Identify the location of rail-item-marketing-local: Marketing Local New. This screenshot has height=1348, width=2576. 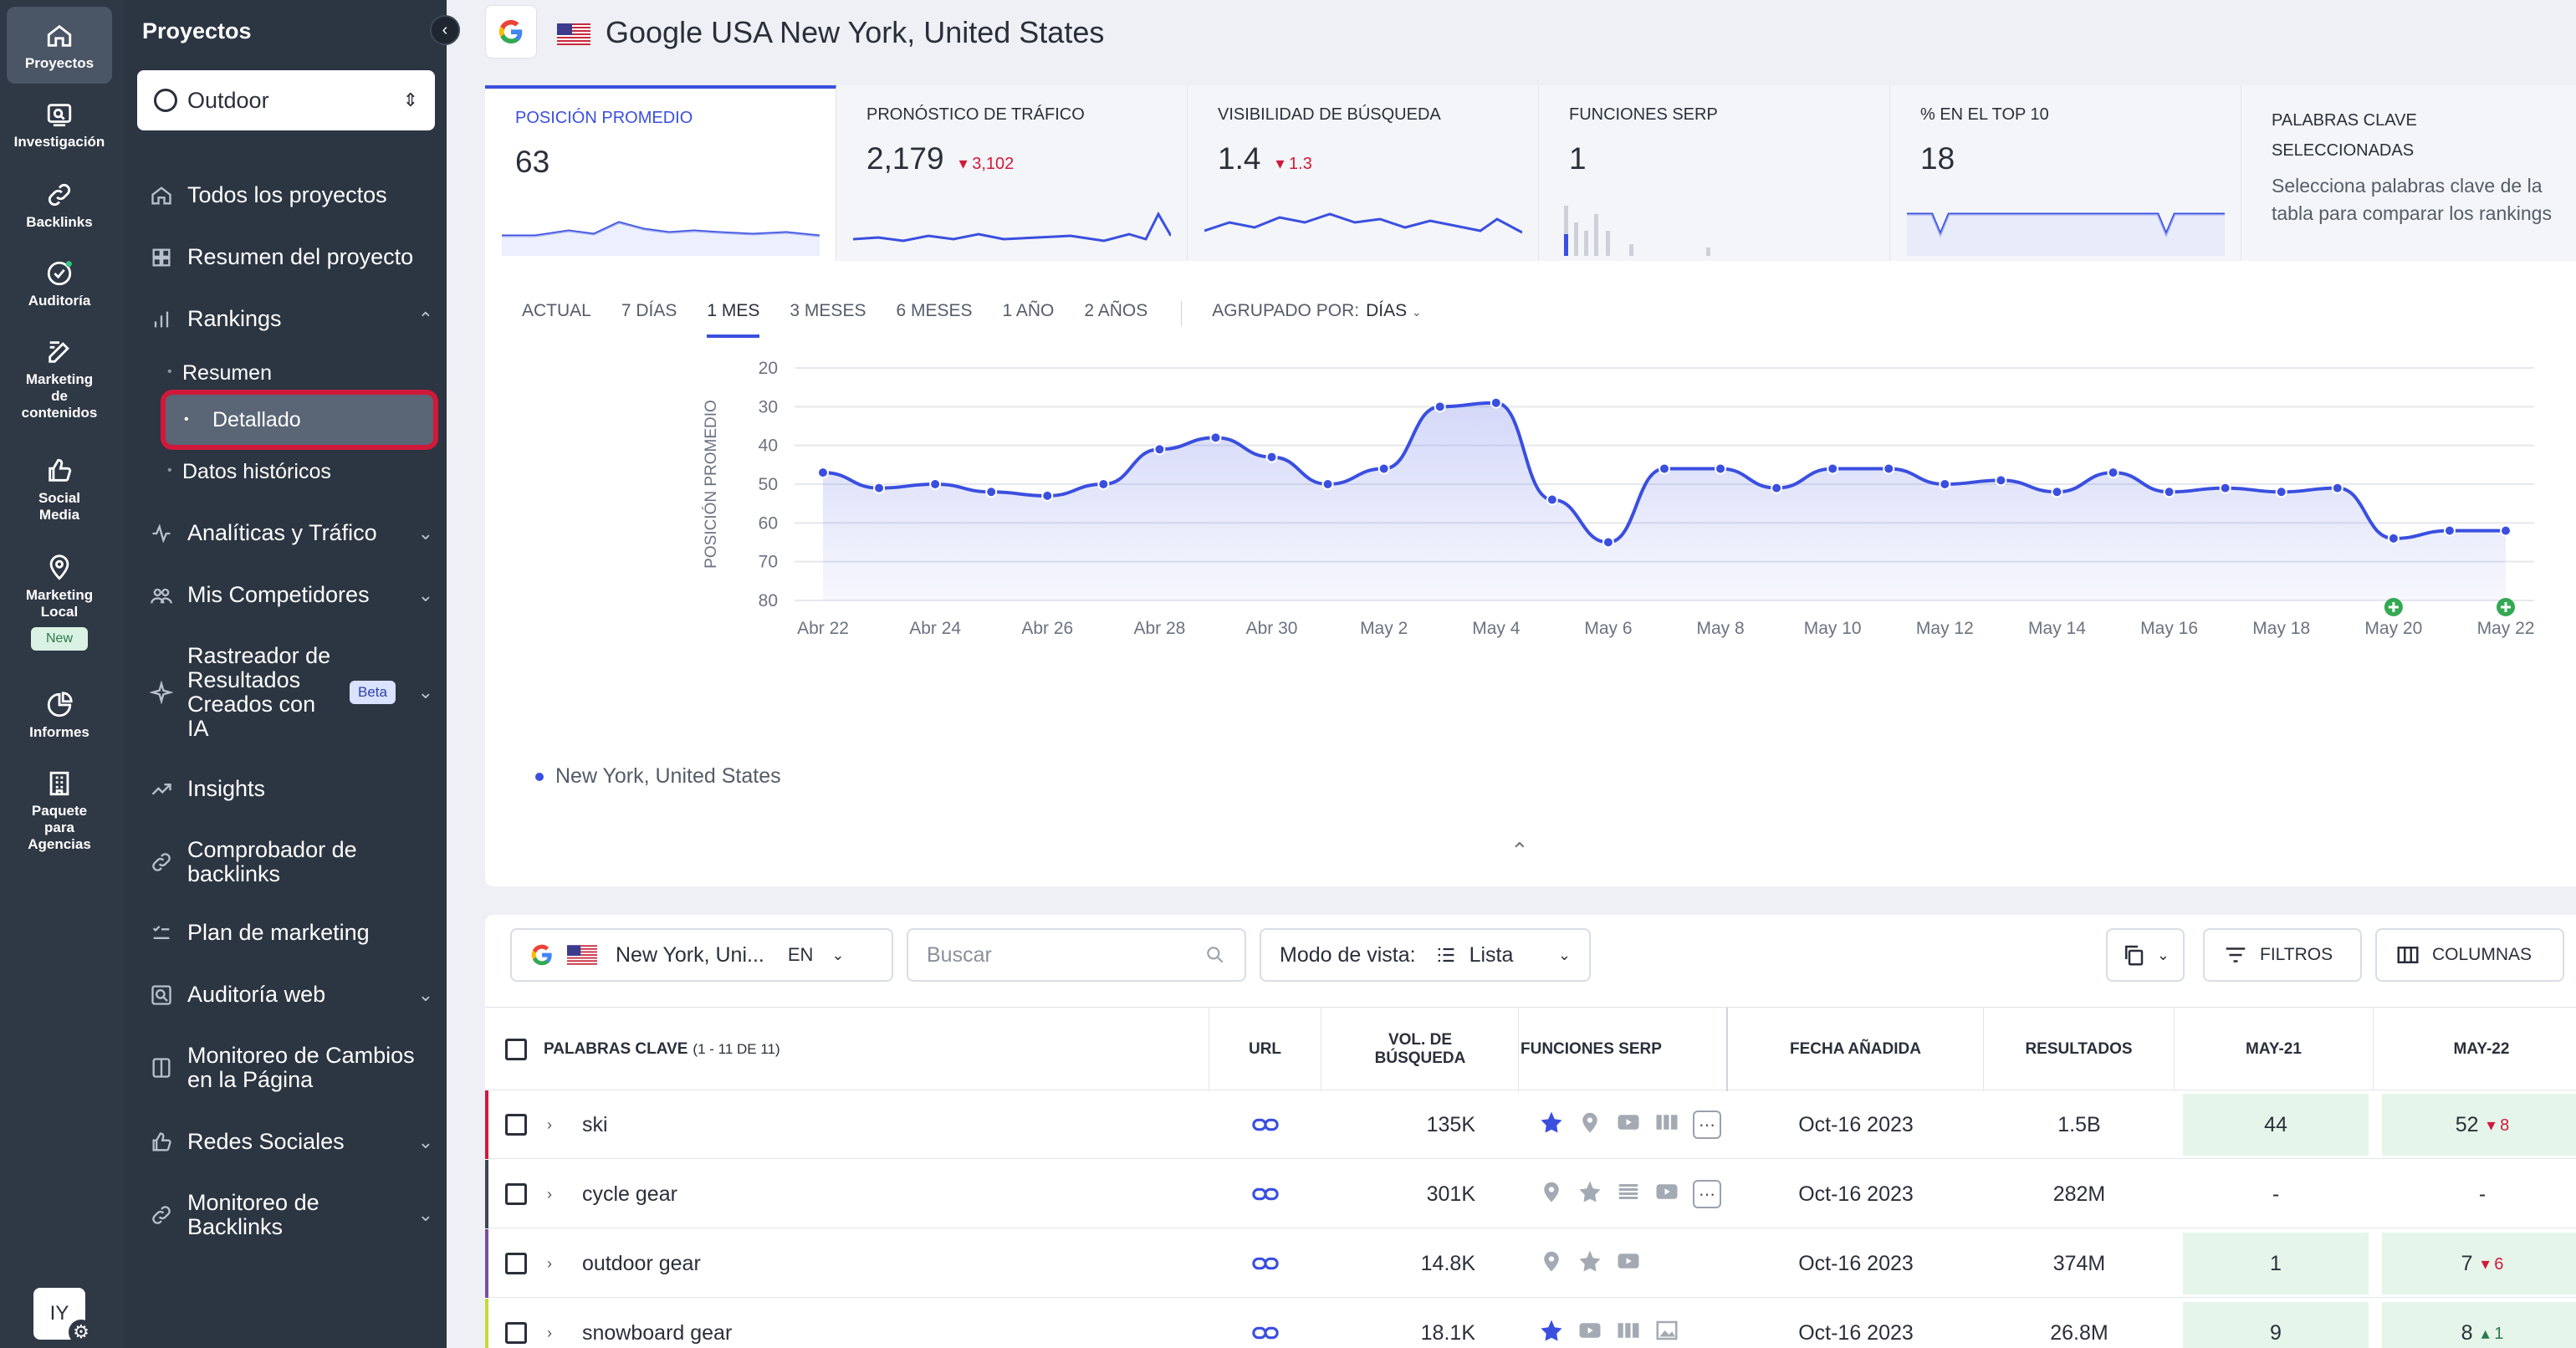
(59, 603).